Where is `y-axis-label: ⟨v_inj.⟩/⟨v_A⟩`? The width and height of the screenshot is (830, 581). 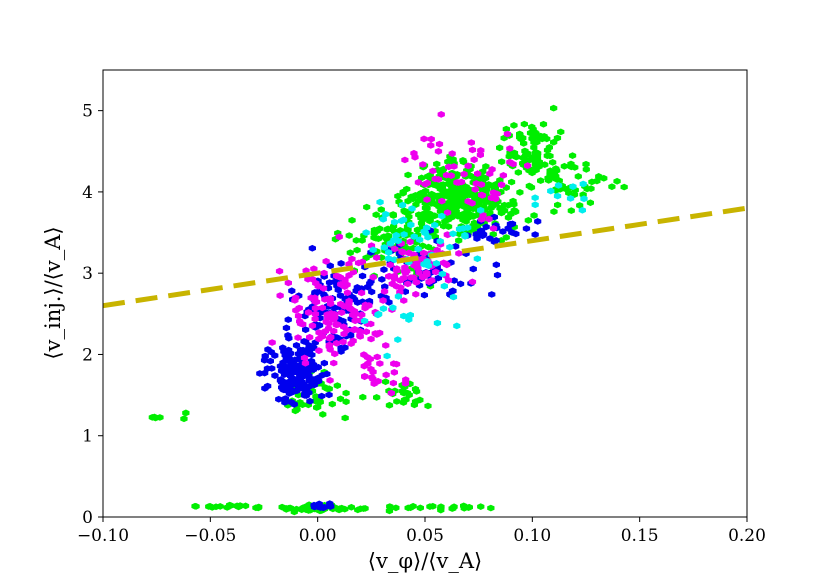 y-axis-label: ⟨v_inj.⟩/⟨v_A⟩ is located at coordinates (53, 292).